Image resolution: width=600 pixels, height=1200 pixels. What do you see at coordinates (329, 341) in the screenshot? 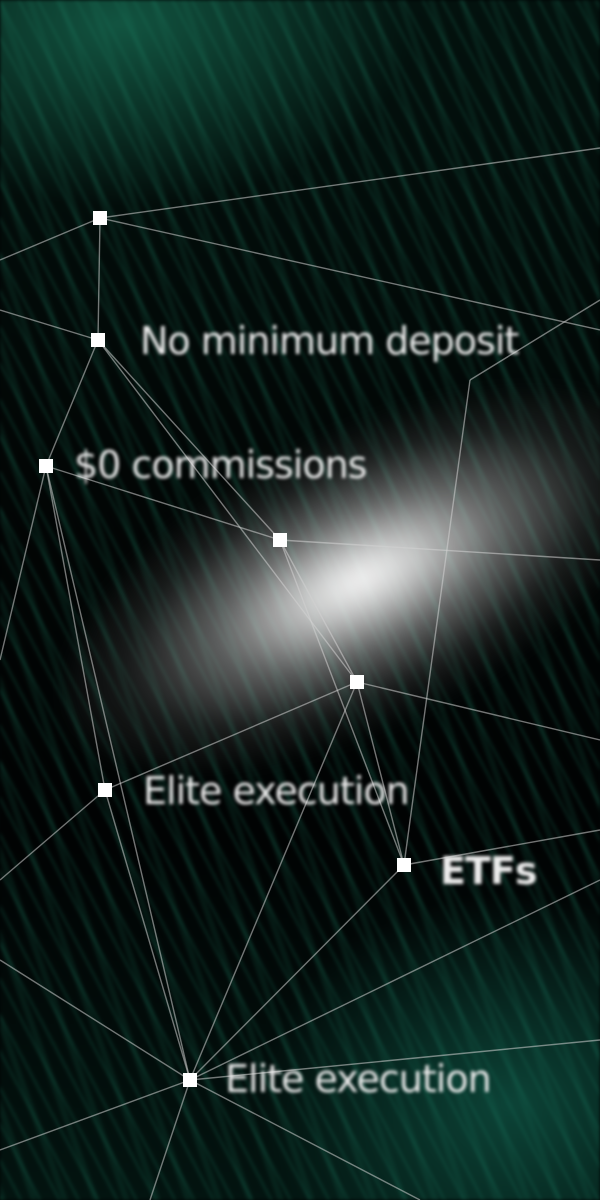
I see `label-no-minimum-deposit: No minimum deposit` at bounding box center [329, 341].